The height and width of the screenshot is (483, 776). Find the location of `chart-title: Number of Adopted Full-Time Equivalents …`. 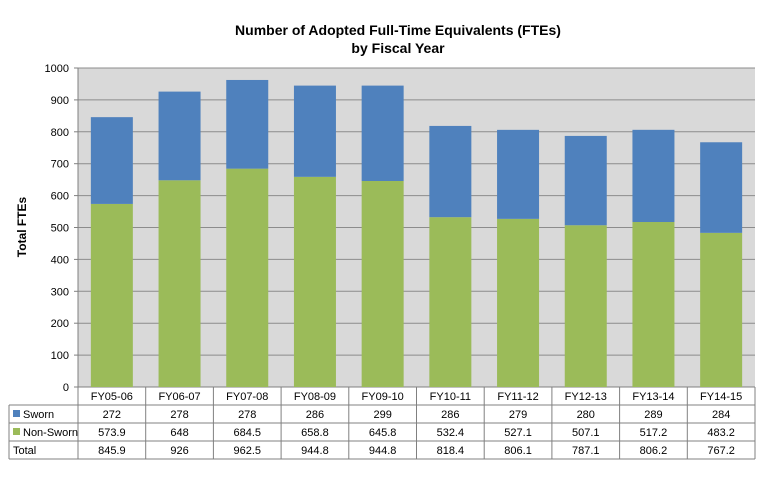

chart-title: Number of Adopted Full-Time Equivalents … is located at coordinates (398, 30).